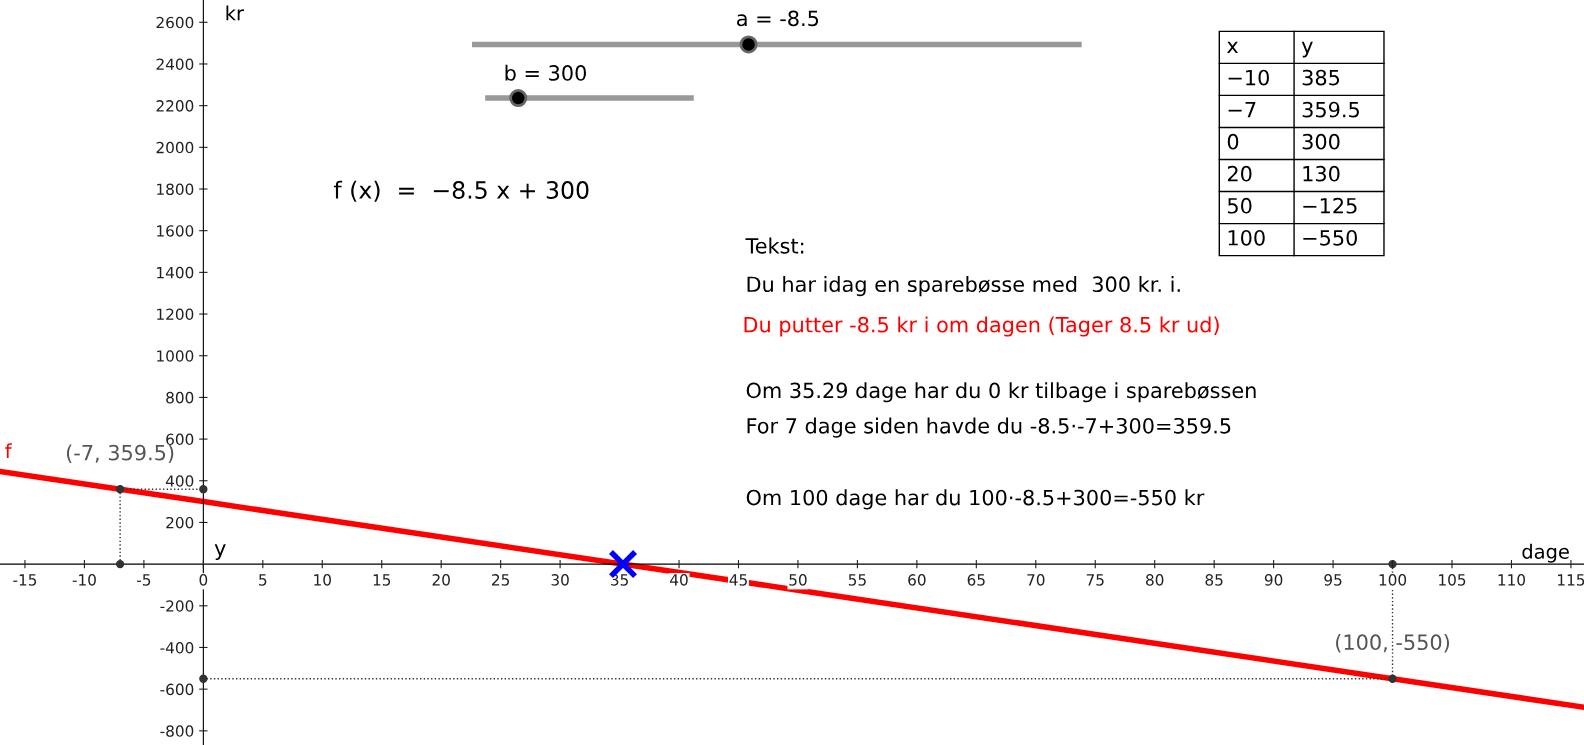 This screenshot has width=1584, height=745. Describe the element at coordinates (1214, 580) in the screenshot. I see `x-tick-label: 85` at that location.